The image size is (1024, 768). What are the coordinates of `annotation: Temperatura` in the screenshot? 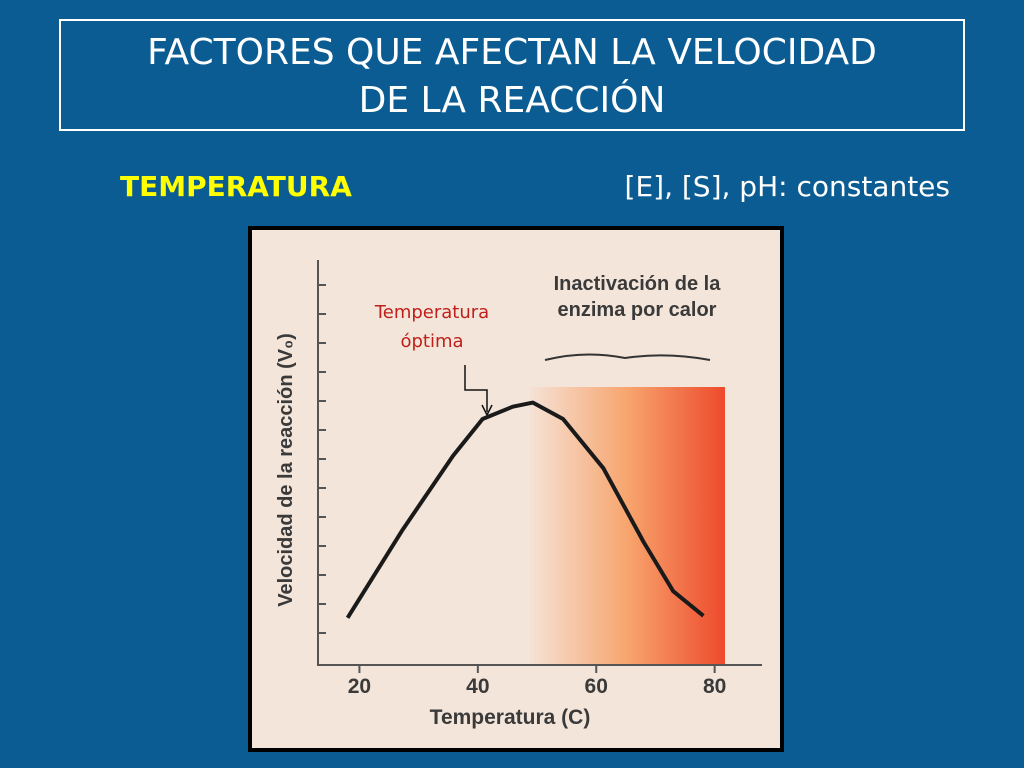 It's located at (431, 312).